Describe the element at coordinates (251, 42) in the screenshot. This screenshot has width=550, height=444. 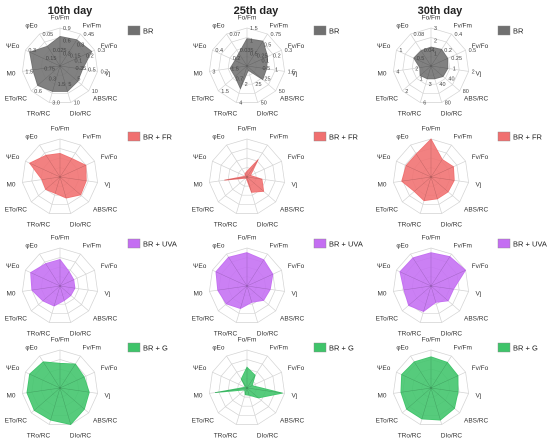
I see `tick-label: 1` at that location.